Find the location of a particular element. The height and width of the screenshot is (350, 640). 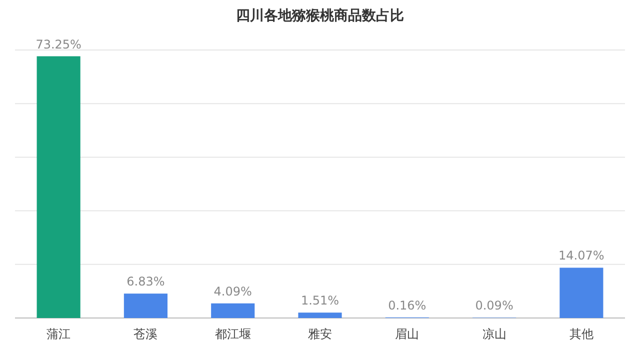

x-tick-label: 雅安 is located at coordinates (320, 334).